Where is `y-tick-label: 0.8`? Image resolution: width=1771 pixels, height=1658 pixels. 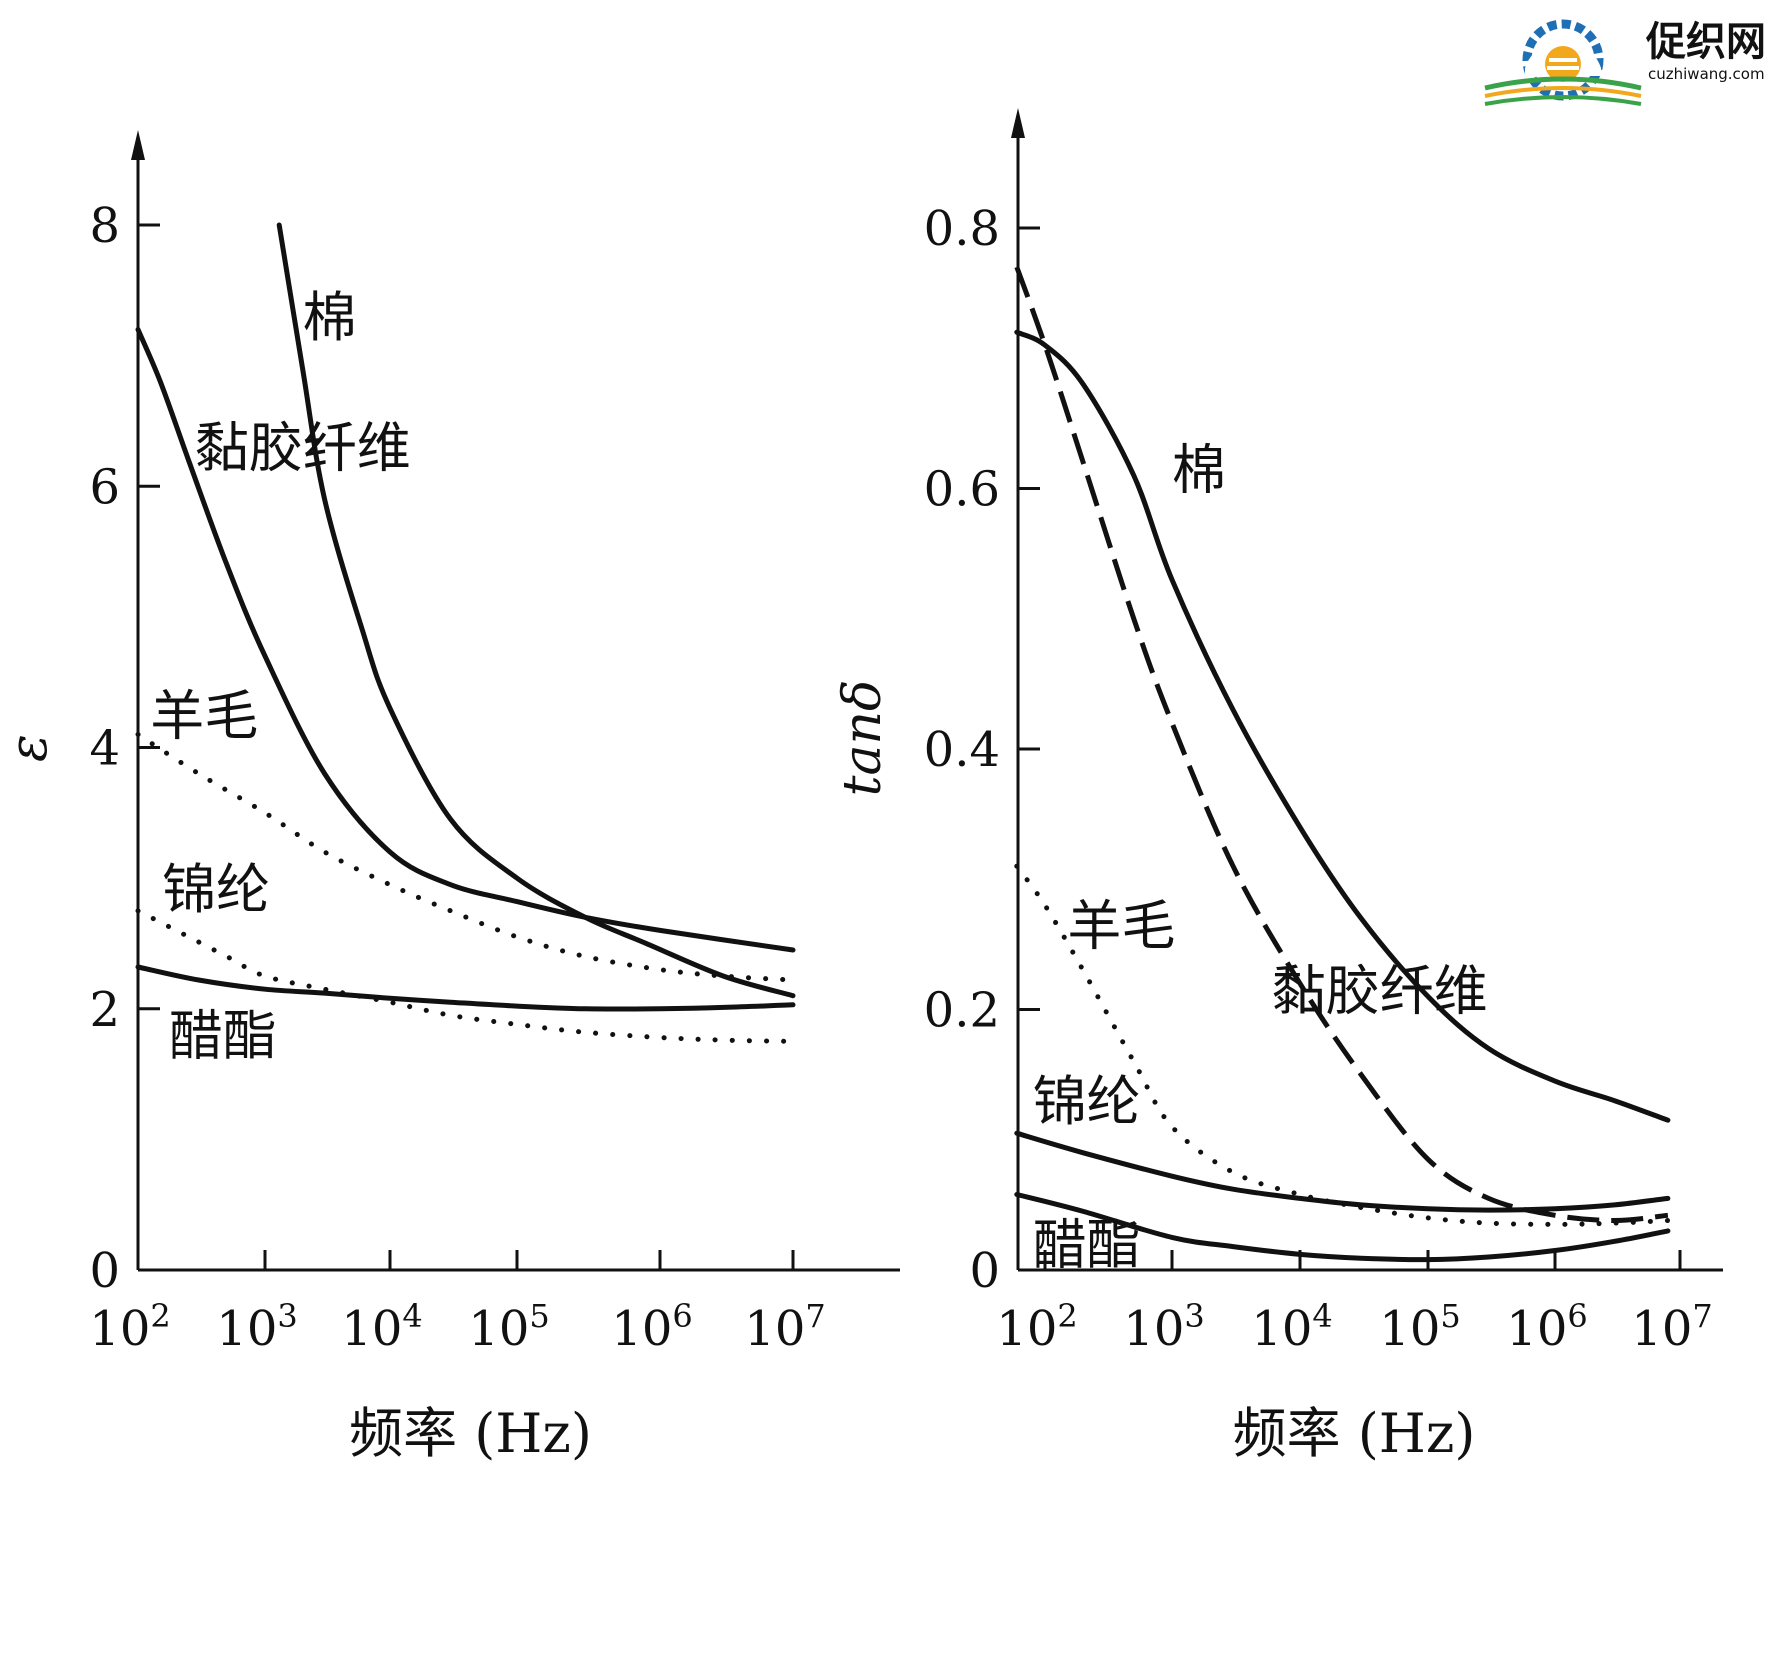
y-tick-label: 0.8 is located at coordinates (962, 229).